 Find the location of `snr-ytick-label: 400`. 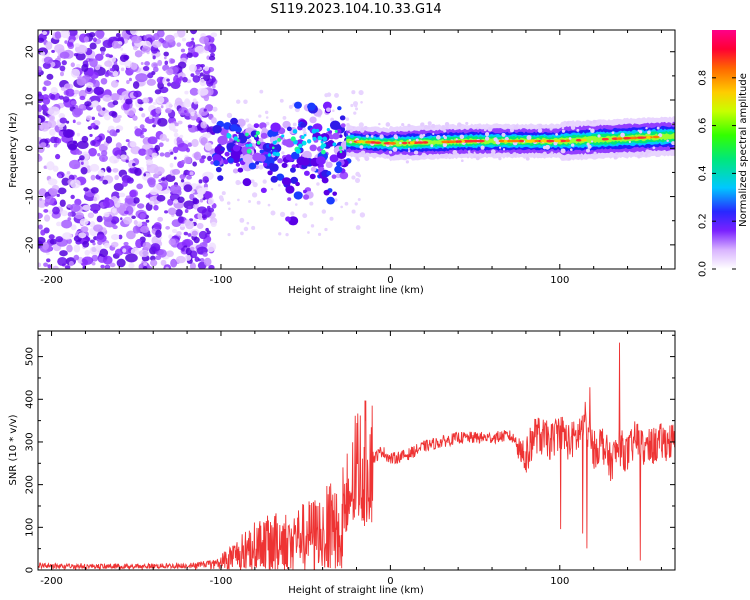

snr-ytick-label: 400 is located at coordinates (30, 399).